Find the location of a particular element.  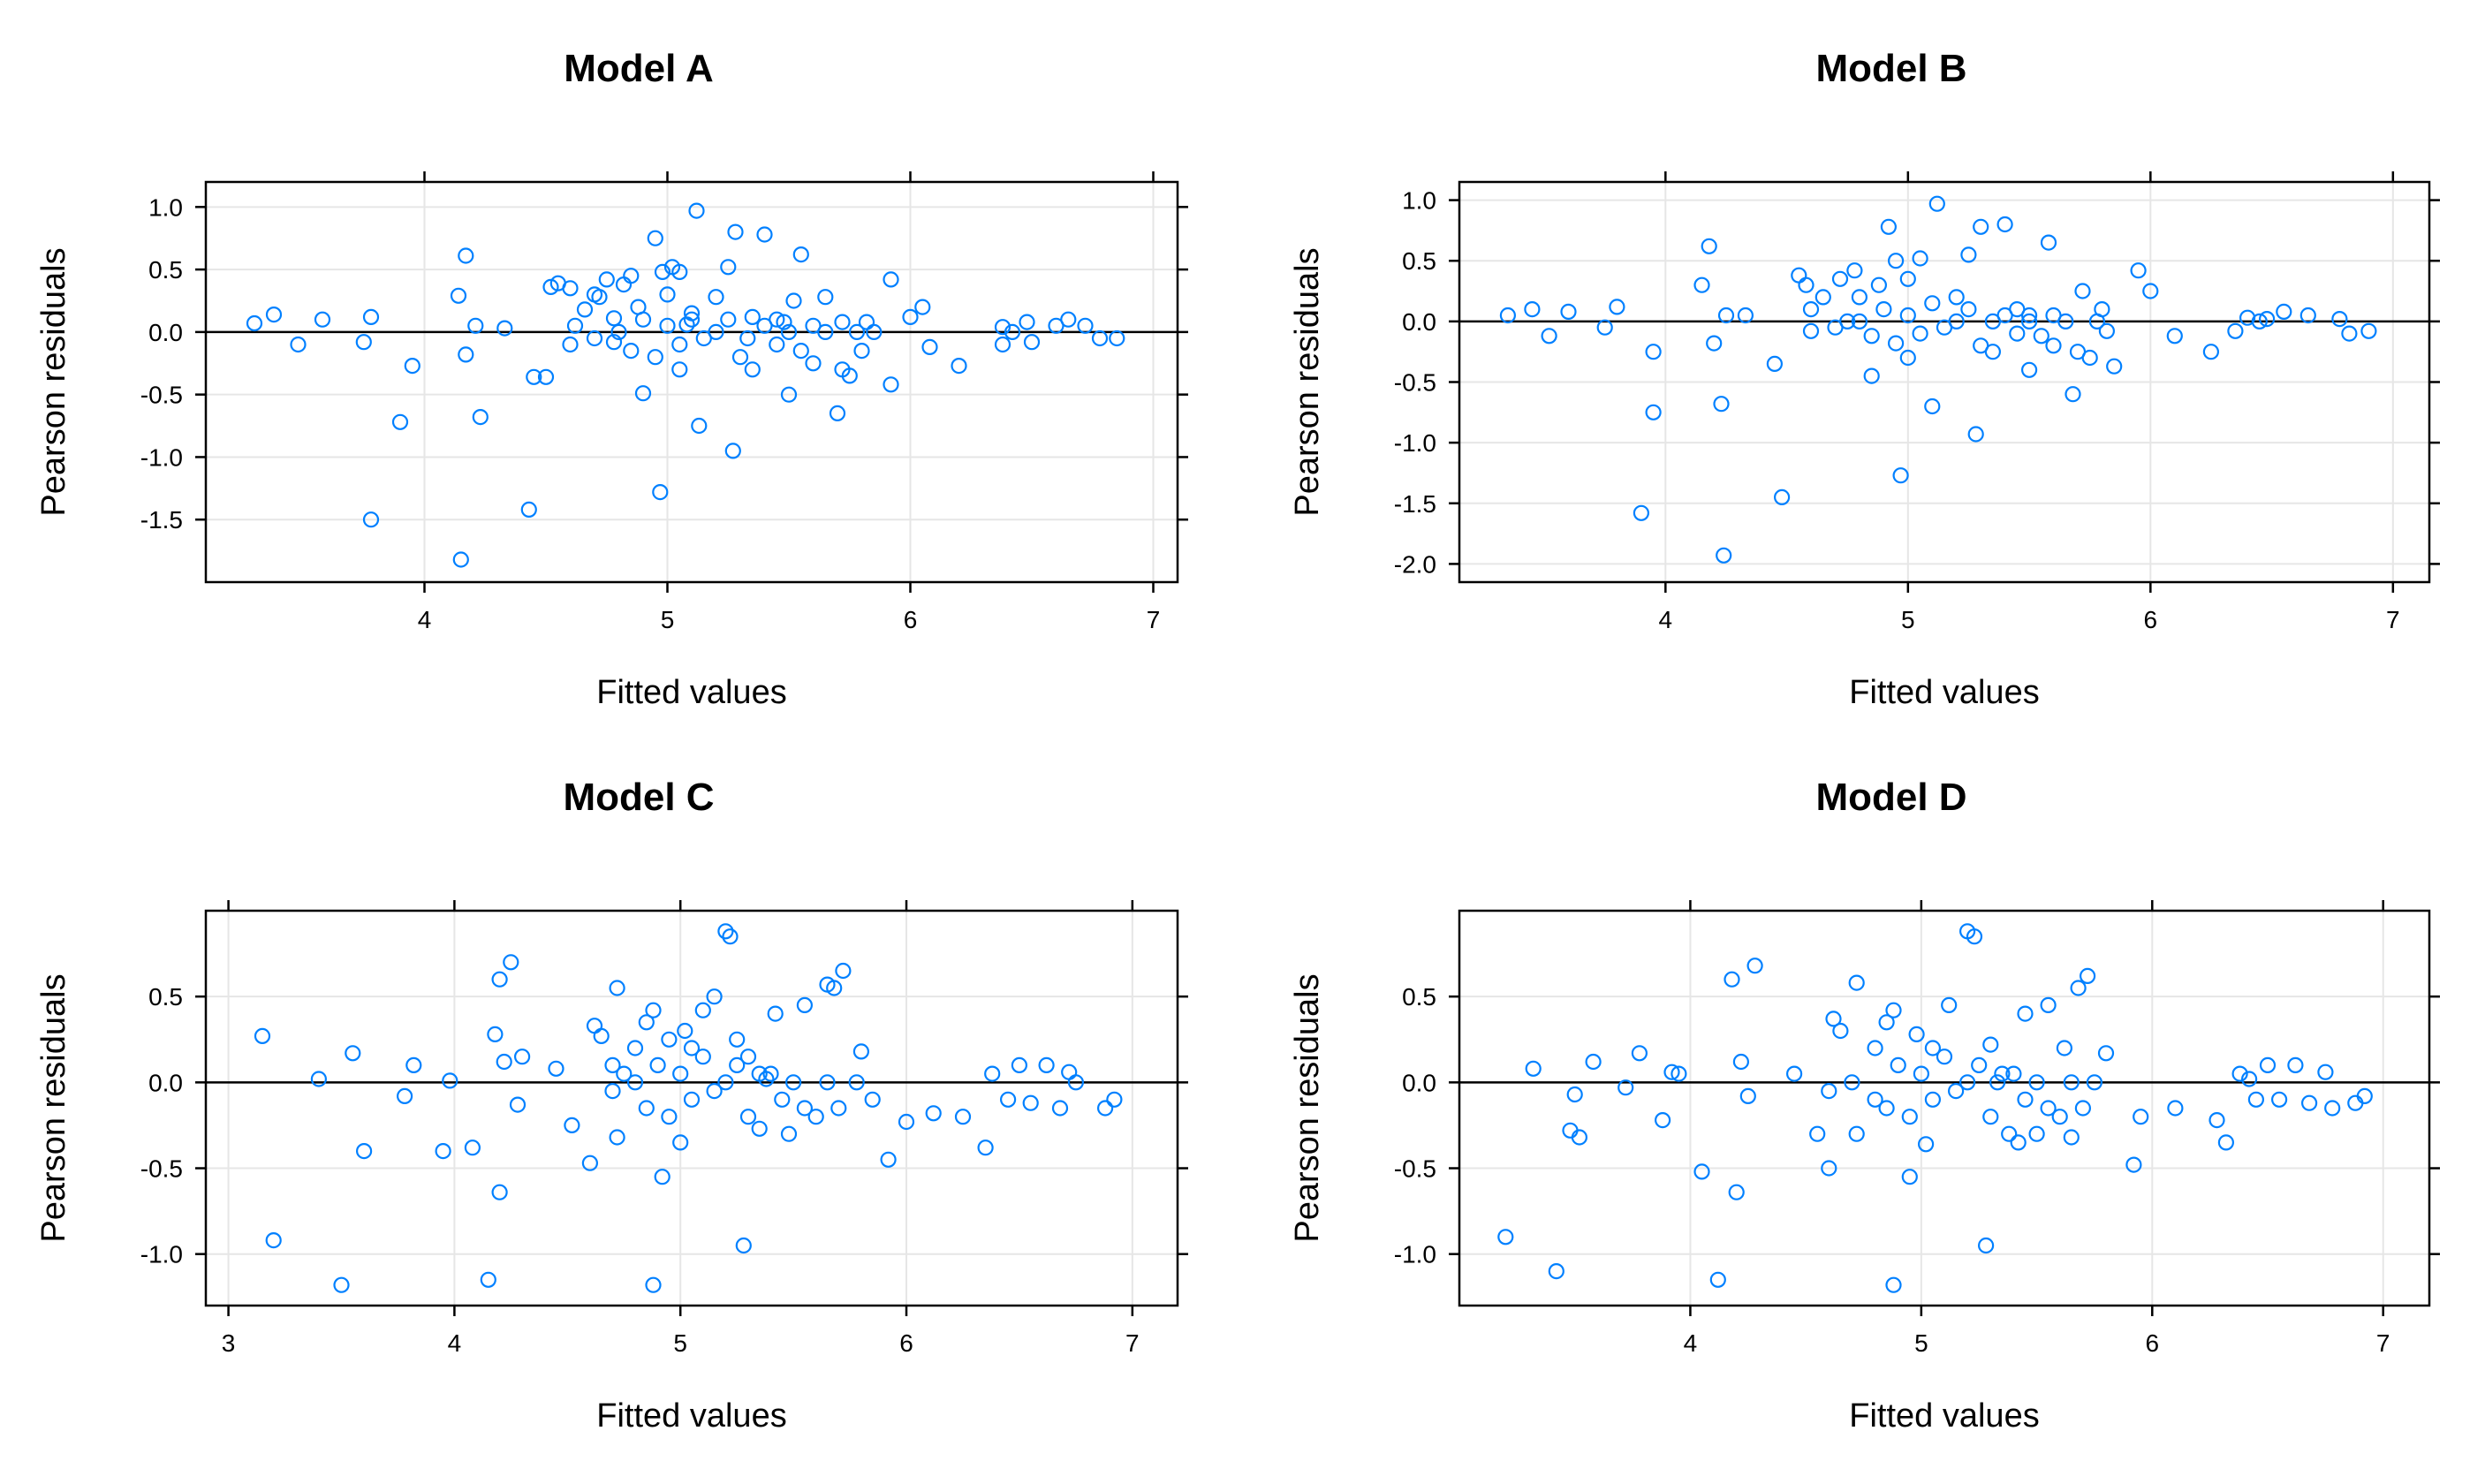

x-tick-label: 6 is located at coordinates (911, 619).